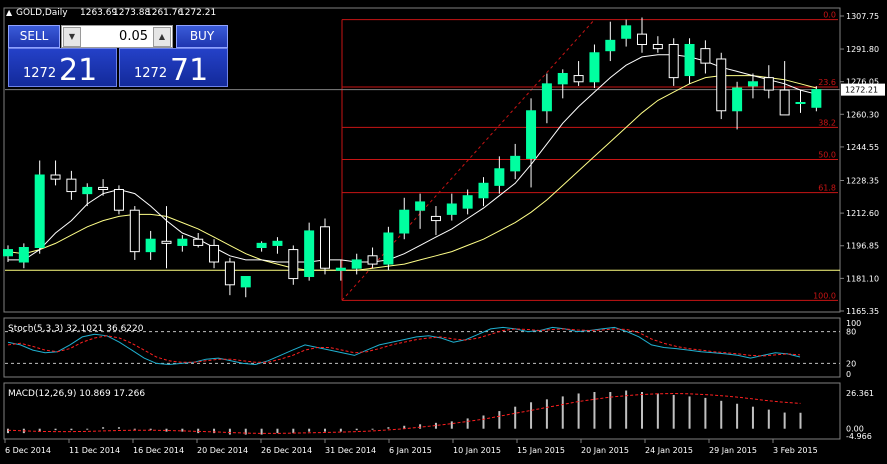  I want to click on macd-pane, so click(422, 411).